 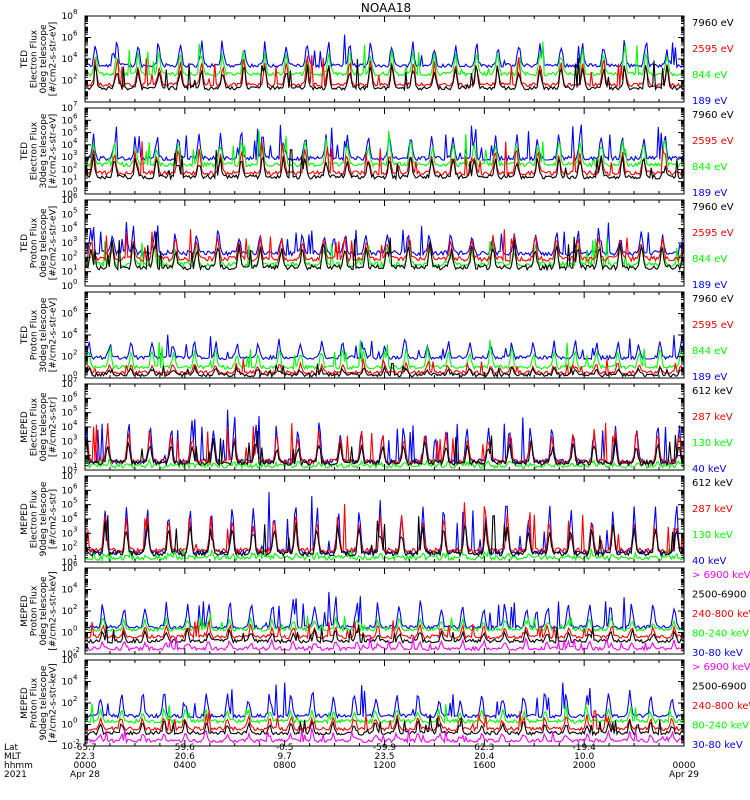 What do you see at coordinates (25, 427) in the screenshot?
I see `y-label-line: MEPED` at bounding box center [25, 427].